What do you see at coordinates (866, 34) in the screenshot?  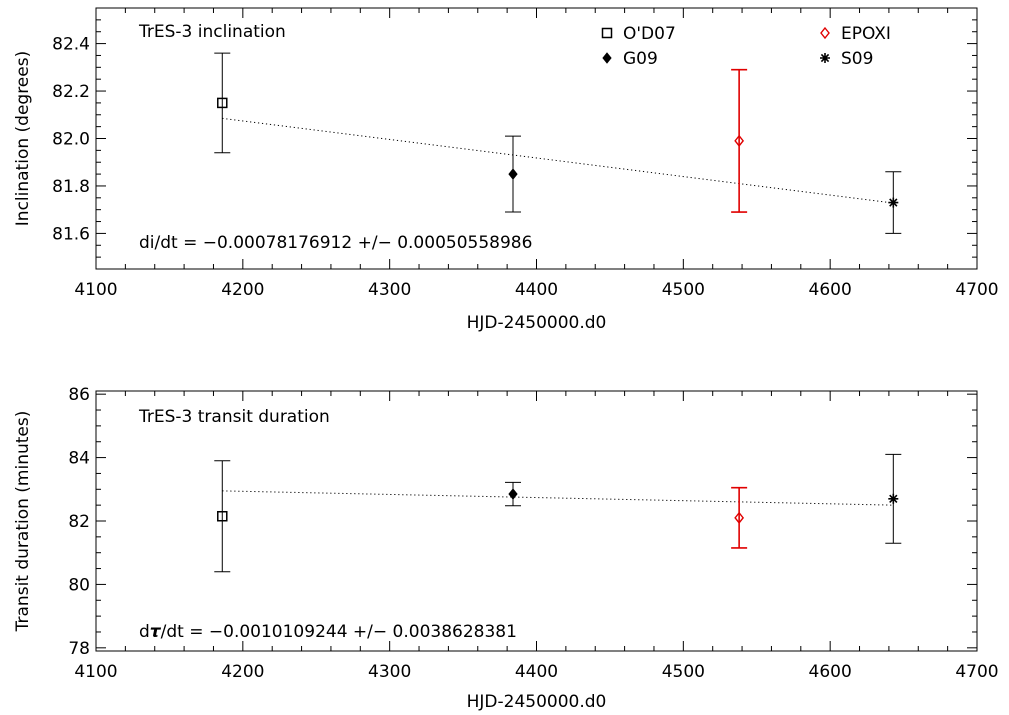 I see `legend-label: EPOXI` at bounding box center [866, 34].